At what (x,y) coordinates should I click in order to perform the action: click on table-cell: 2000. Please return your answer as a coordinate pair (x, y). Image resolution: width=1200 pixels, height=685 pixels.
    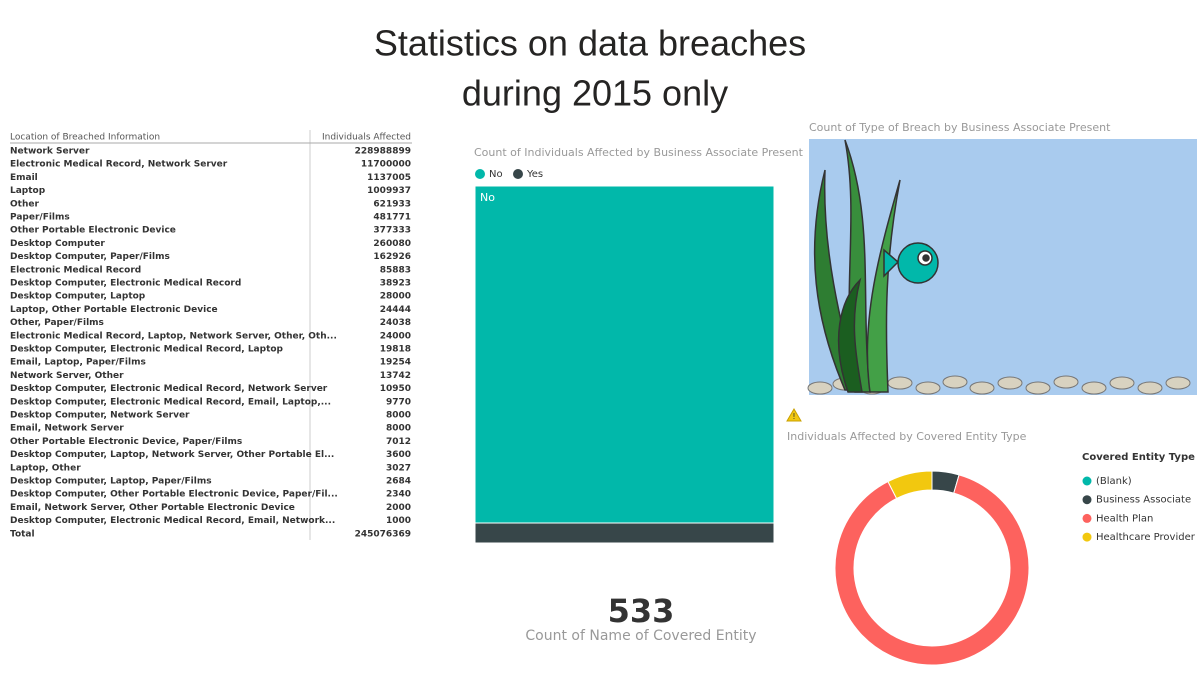
    Looking at the image, I should click on (398, 508).